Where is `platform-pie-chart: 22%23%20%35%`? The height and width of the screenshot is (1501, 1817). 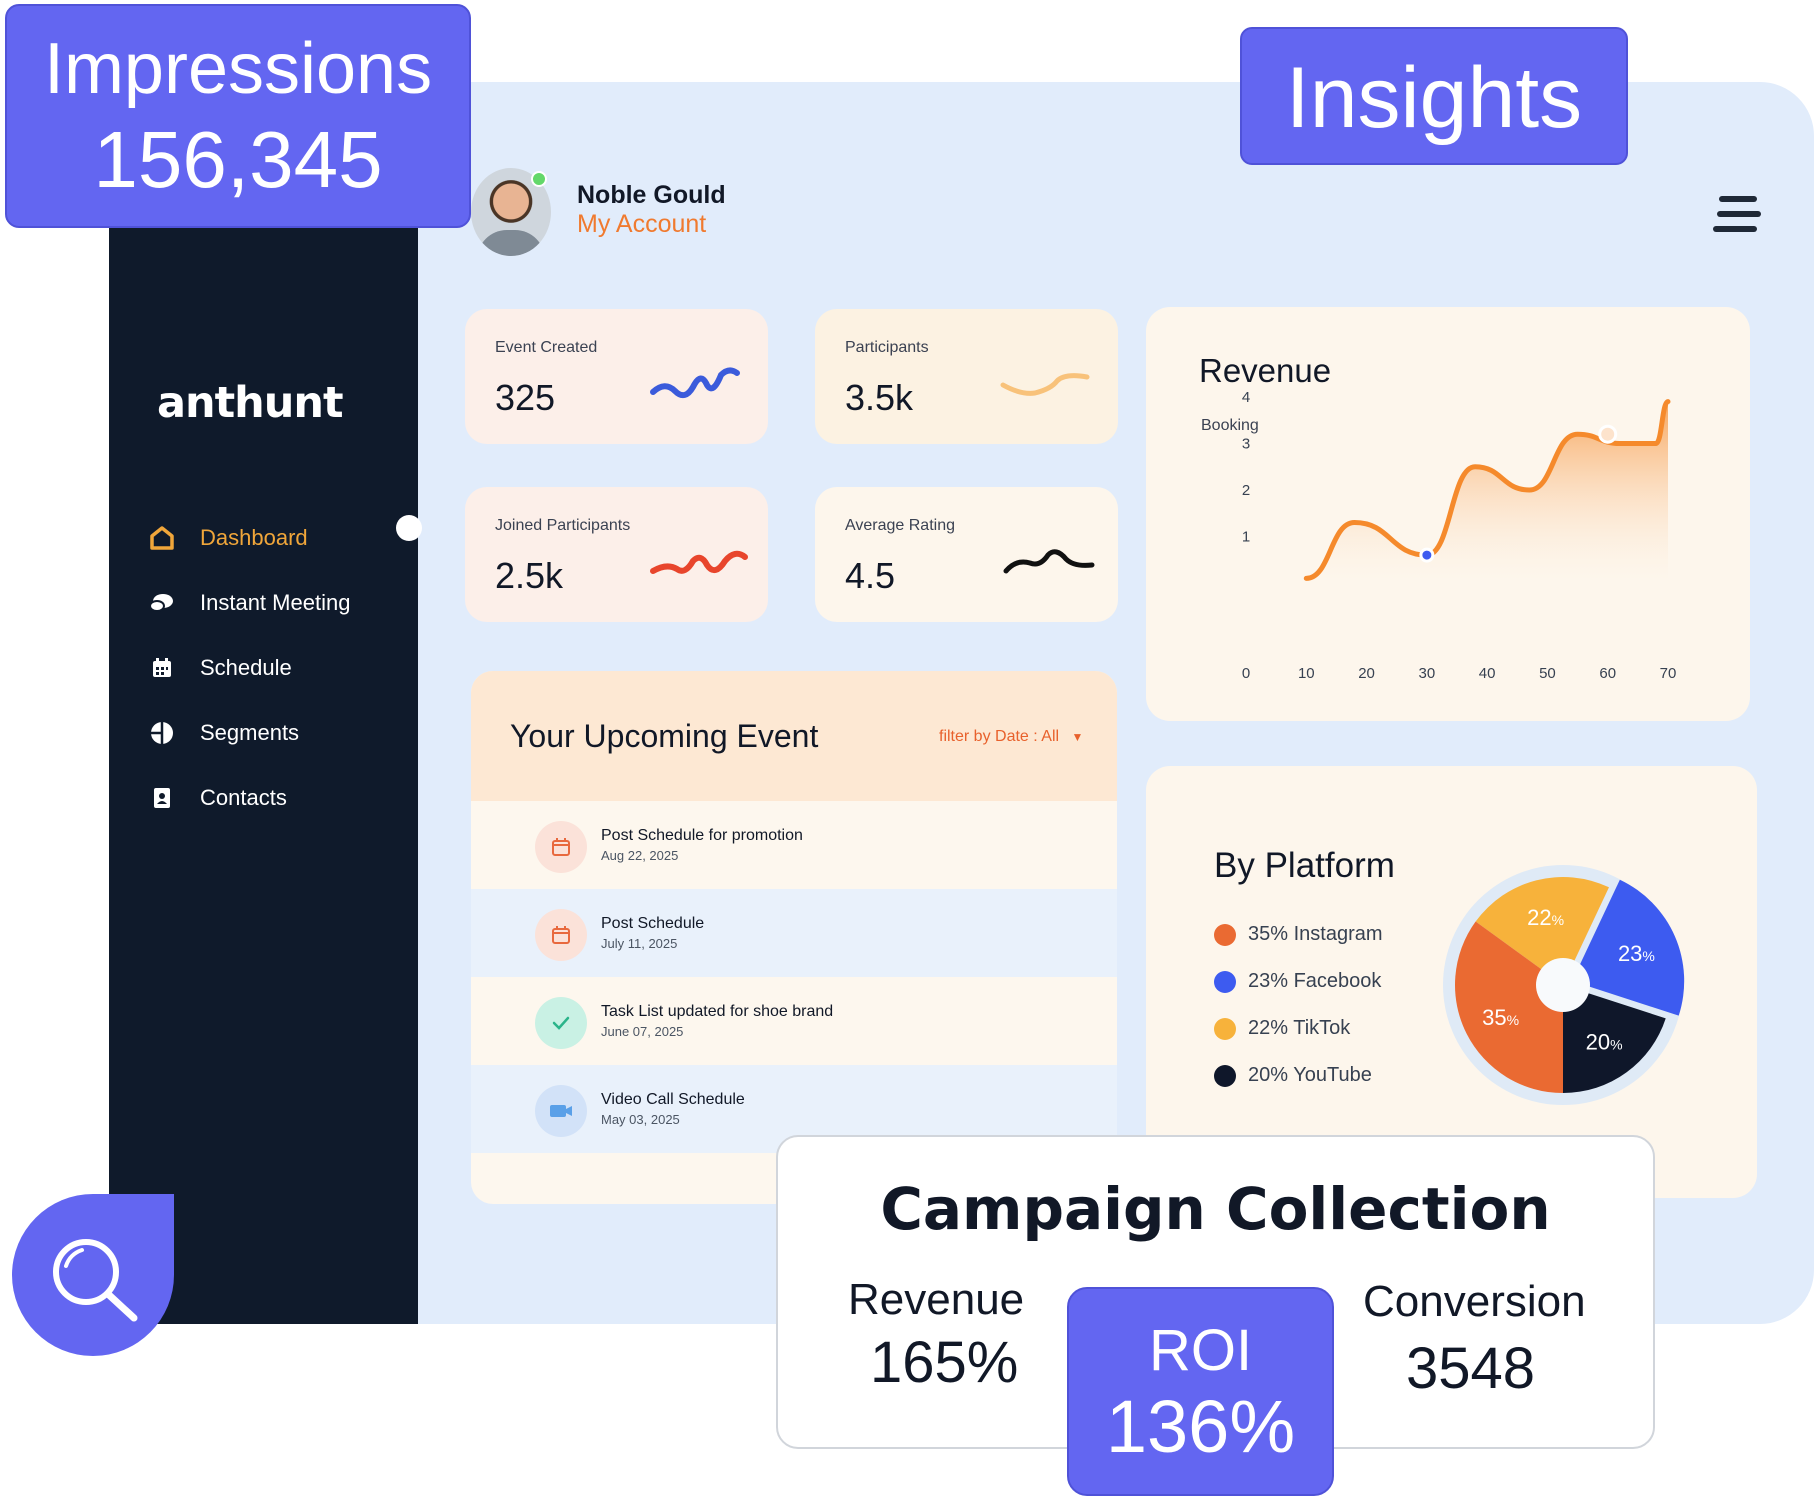 platform-pie-chart: 22%23%20%35% is located at coordinates (1564, 985).